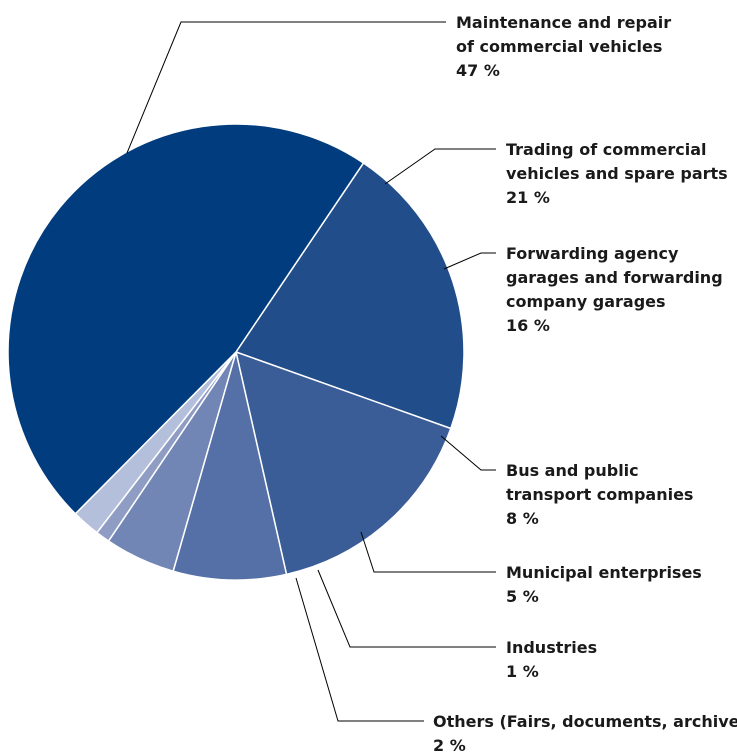 This screenshot has height=756, width=737. What do you see at coordinates (522, 596) in the screenshot?
I see `slice-value-label: 5 %` at bounding box center [522, 596].